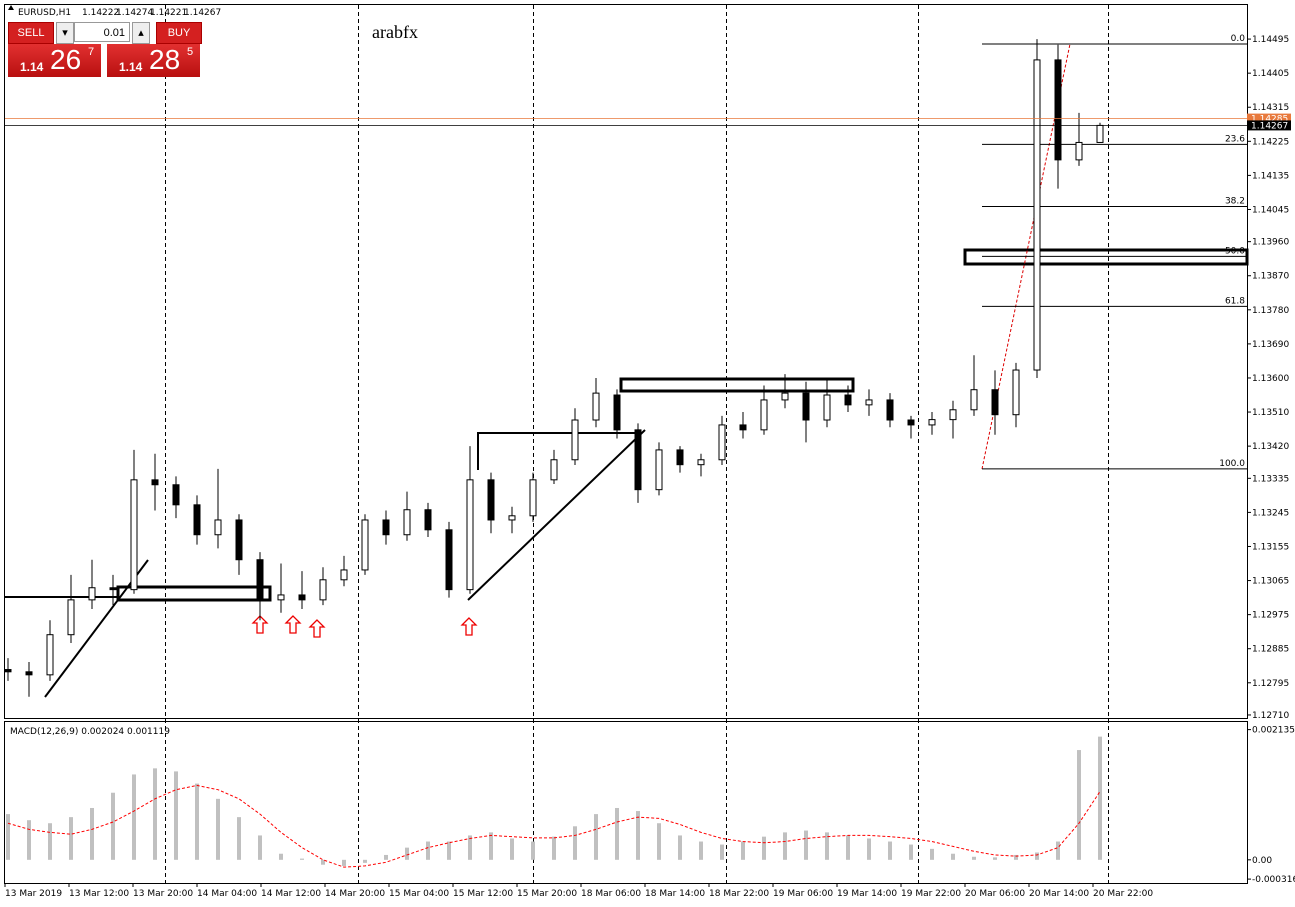 The height and width of the screenshot is (907, 1295). Describe the element at coordinates (483, 894) in the screenshot. I see `x-tick-label: 15 Mar 12:00` at that location.